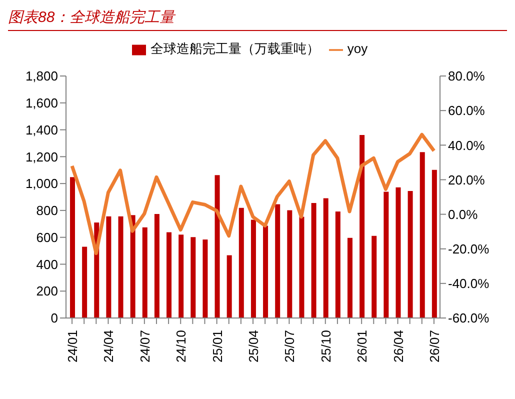 The image size is (515, 399). What do you see at coordinates (290, 346) in the screenshot?
I see `x-tick-label: 25/07` at bounding box center [290, 346].